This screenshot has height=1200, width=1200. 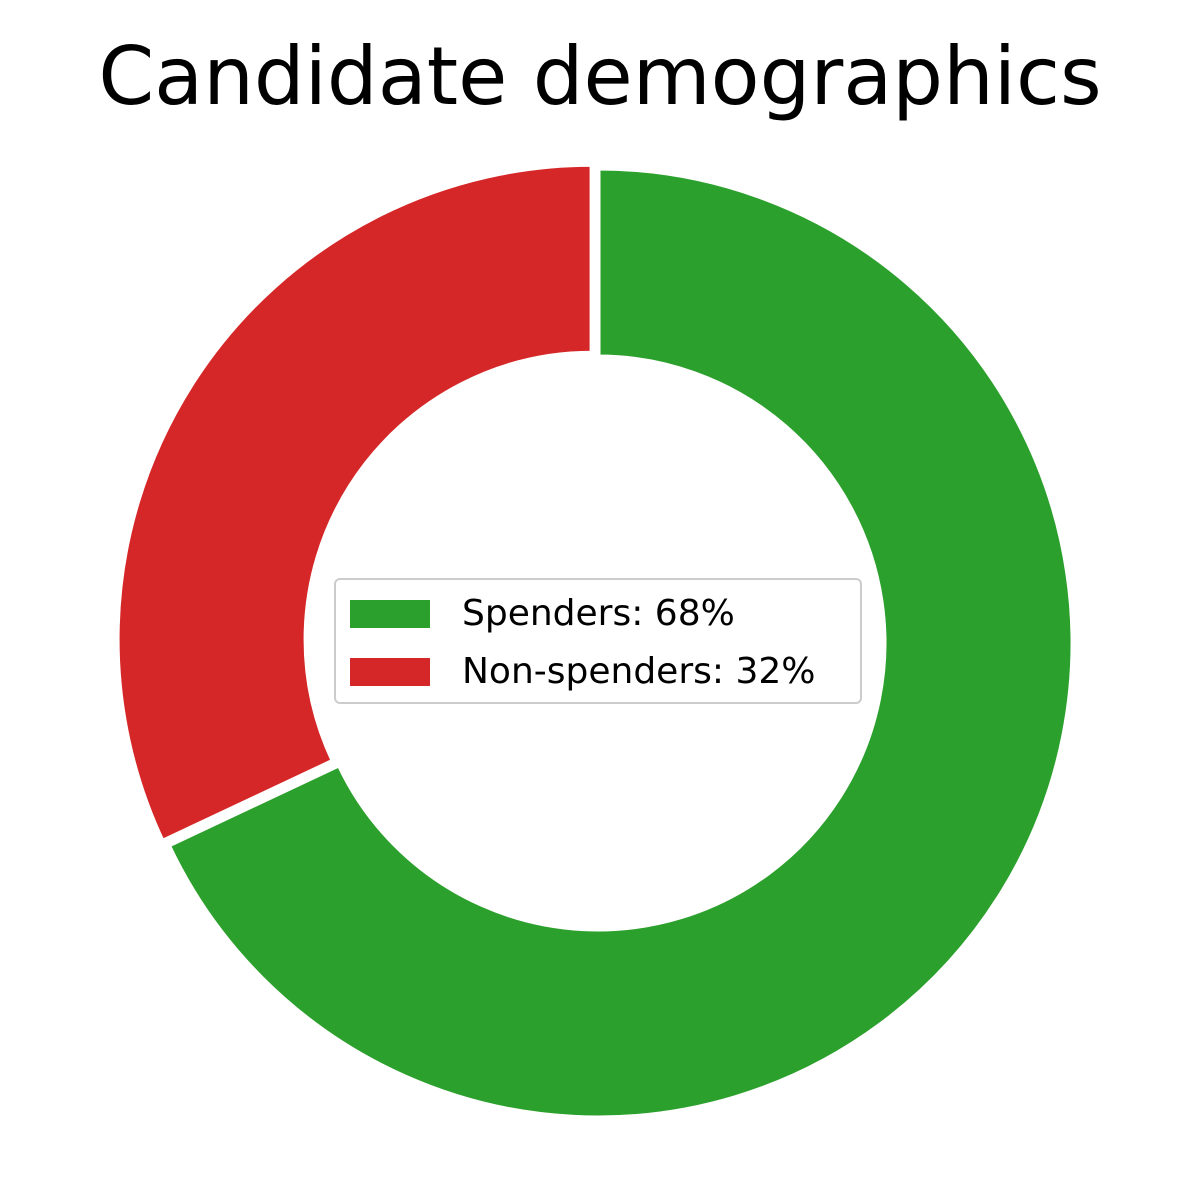 What do you see at coordinates (390, 614) in the screenshot?
I see `legend-swatch-spenders` at bounding box center [390, 614].